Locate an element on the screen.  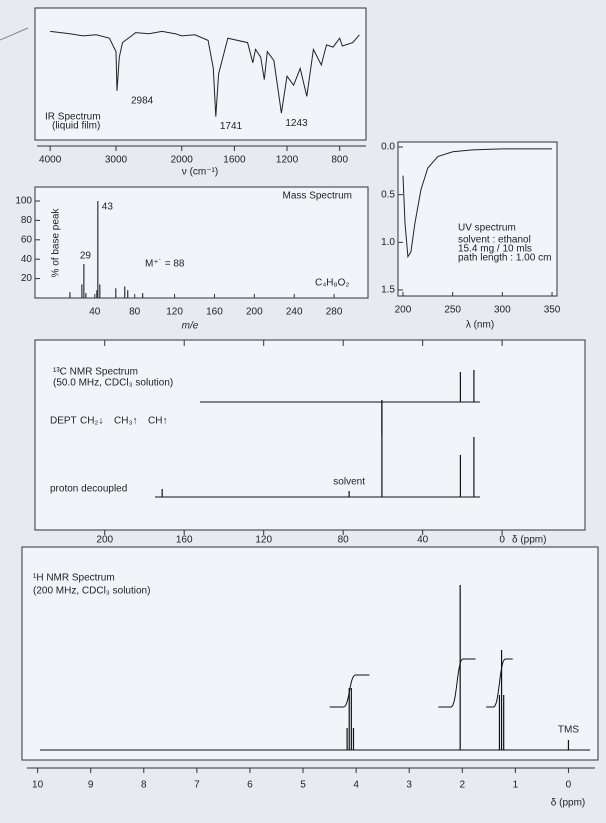
x-tick-label: 1200 is located at coordinates (287, 160).